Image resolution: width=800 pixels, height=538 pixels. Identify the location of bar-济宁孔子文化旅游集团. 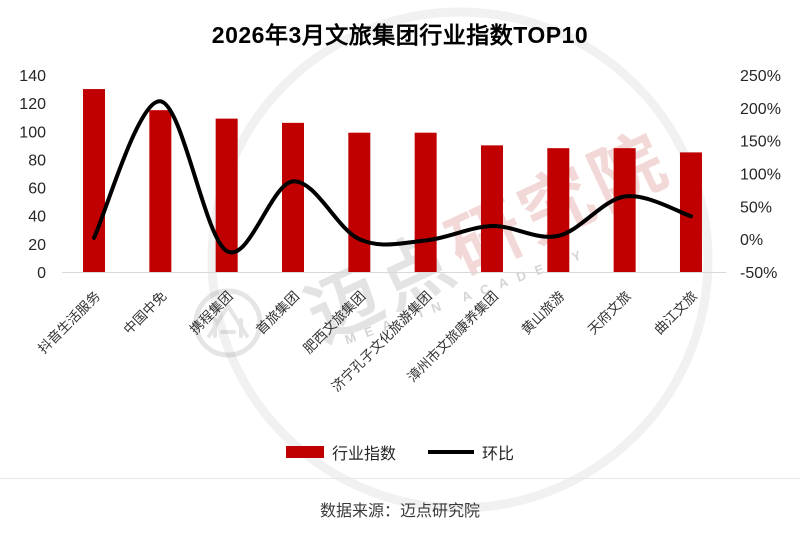
(425, 202).